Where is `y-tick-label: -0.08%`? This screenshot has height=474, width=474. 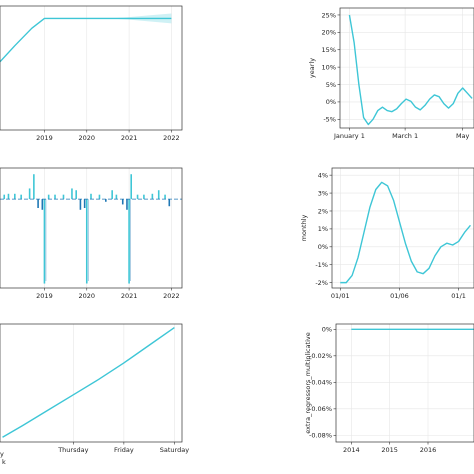
y-tick-label: -0.08% is located at coordinates (320, 436).